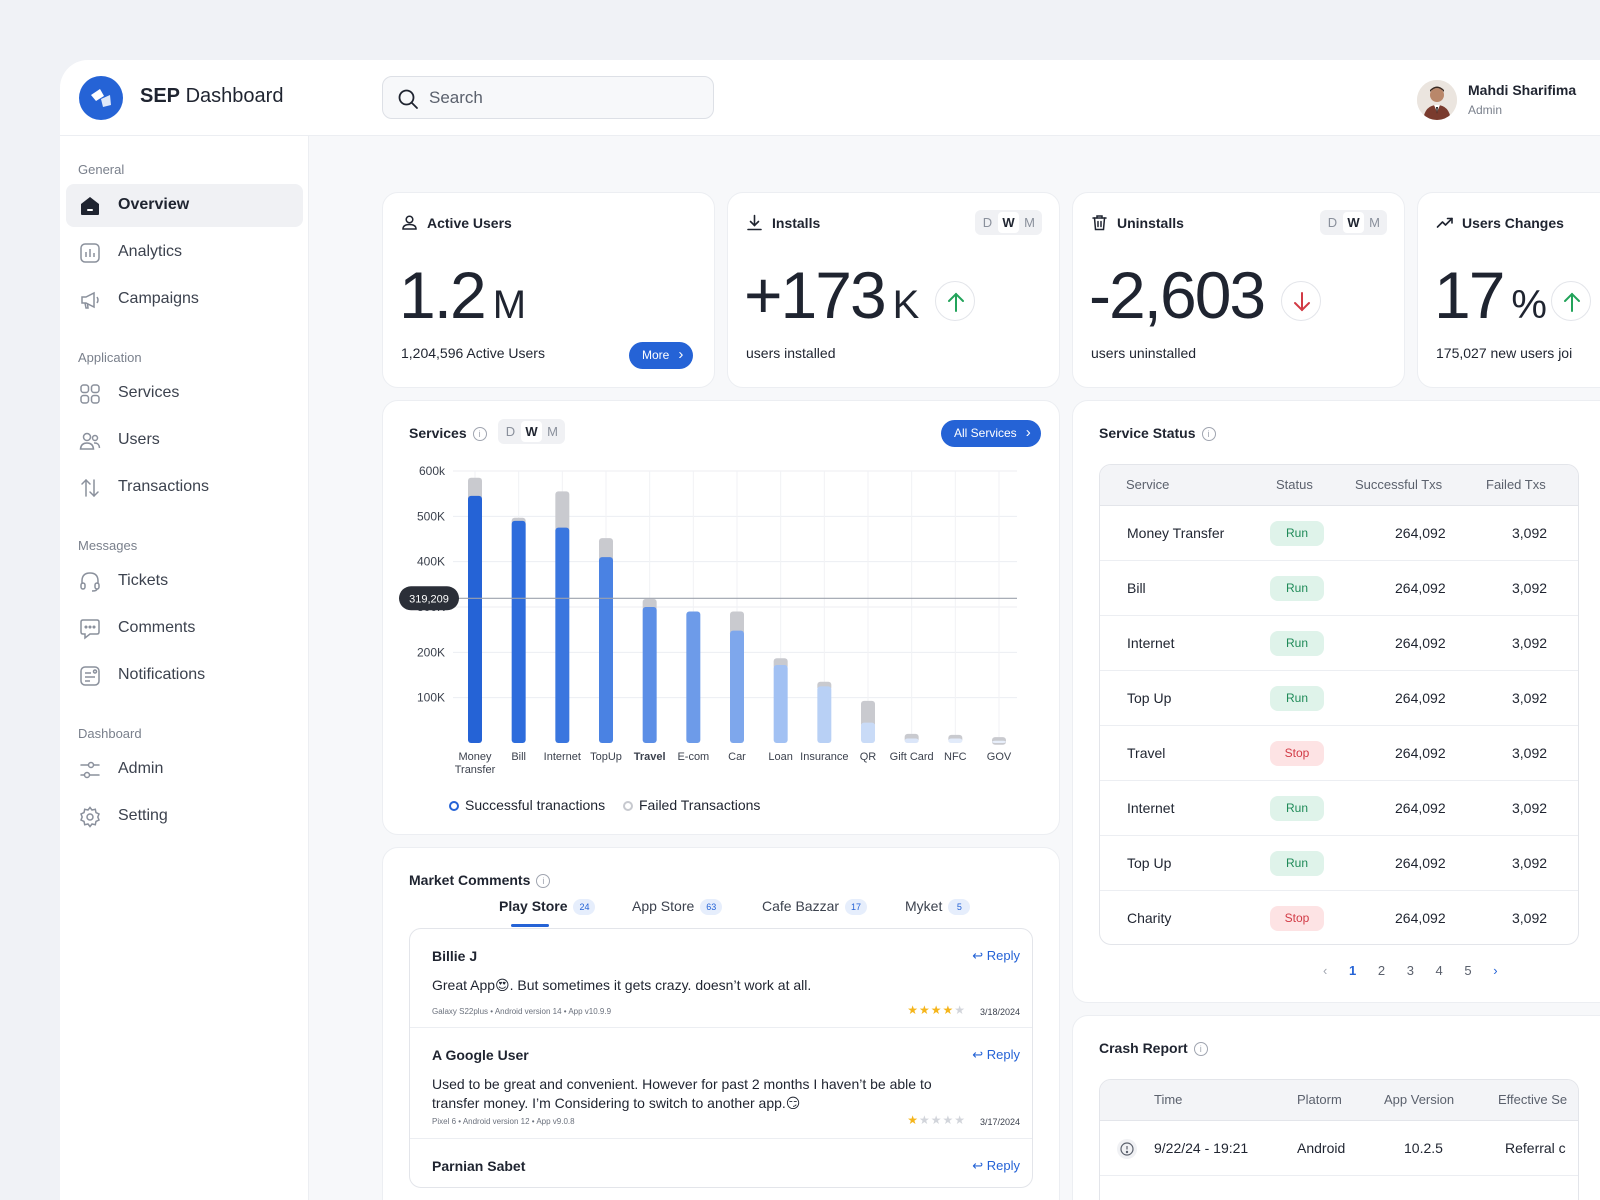  I want to click on column-header: App Version, so click(1419, 1099).